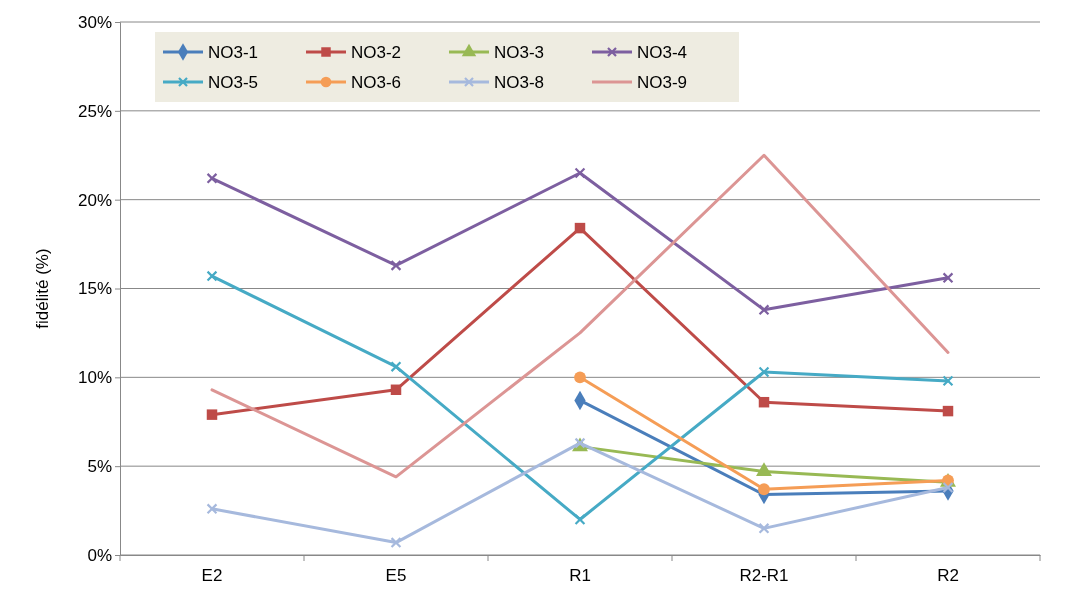 This screenshot has width=1075, height=602. What do you see at coordinates (233, 52) in the screenshot?
I see `legend-label: NO3-1` at bounding box center [233, 52].